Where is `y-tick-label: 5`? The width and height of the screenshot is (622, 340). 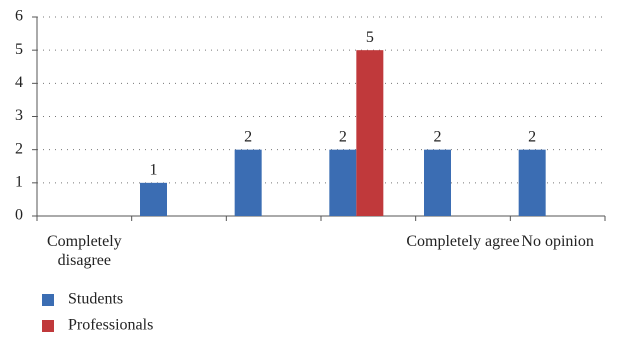
y-tick-label: 5 is located at coordinates (19, 49).